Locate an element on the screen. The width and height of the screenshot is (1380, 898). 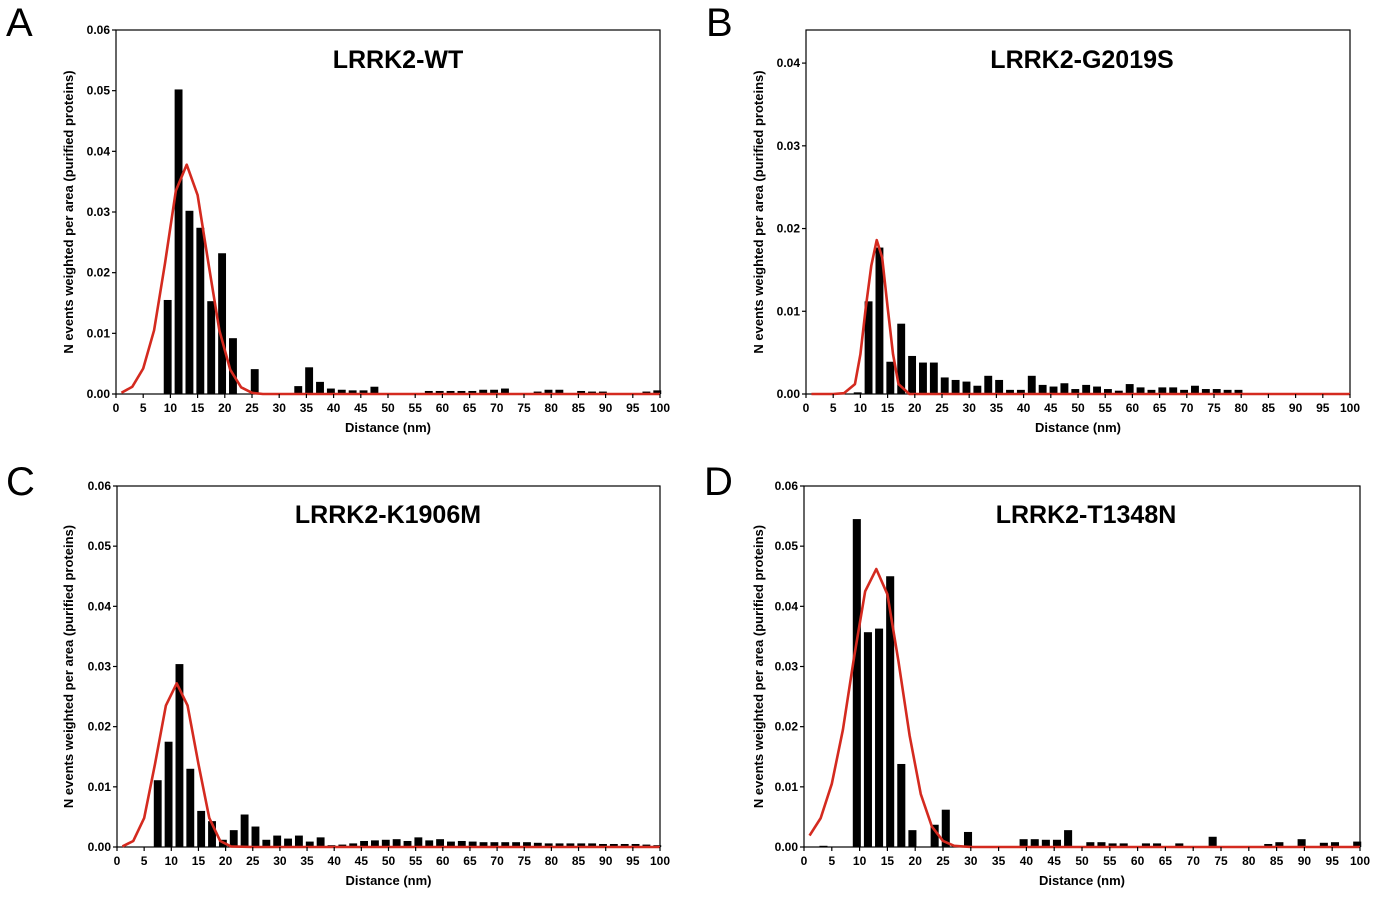
y-tick-label: 0.03 is located at coordinates (100, 667).